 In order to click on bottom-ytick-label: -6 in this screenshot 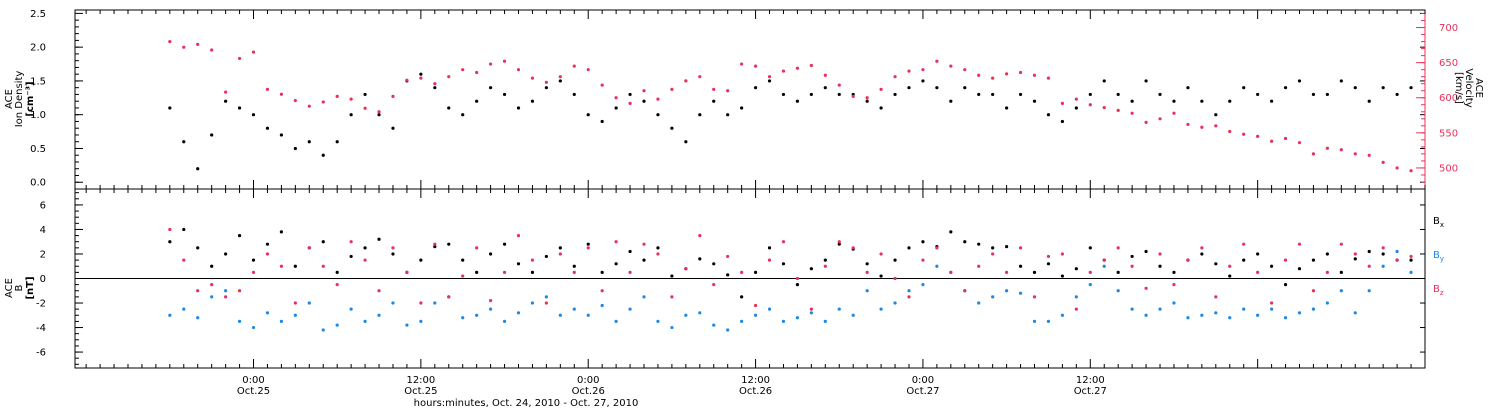, I will do `click(41, 353)`.